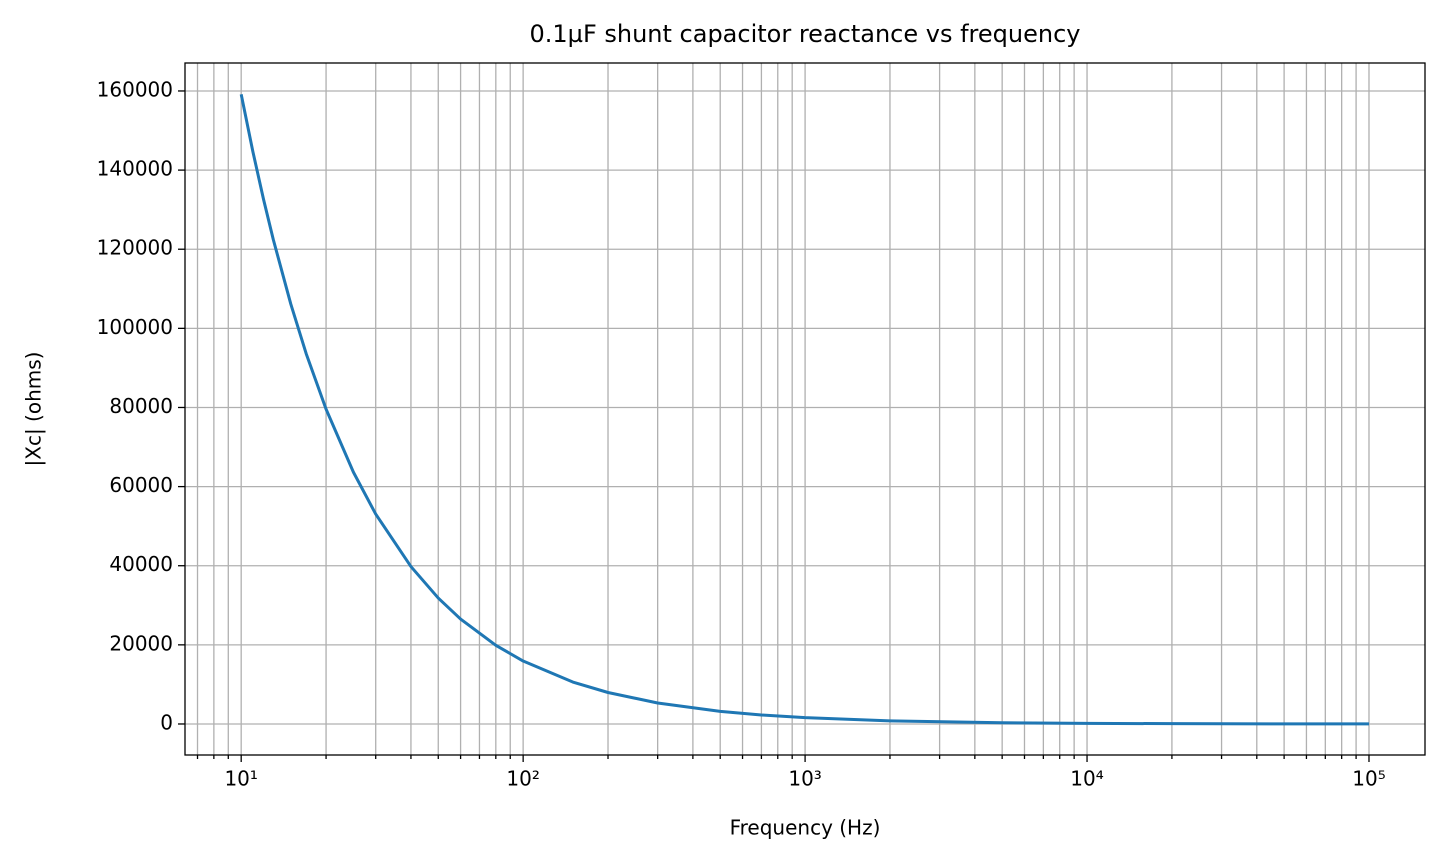 Image resolution: width=1445 pixels, height=864 pixels. I want to click on x-tick-label: 10², so click(522, 779).